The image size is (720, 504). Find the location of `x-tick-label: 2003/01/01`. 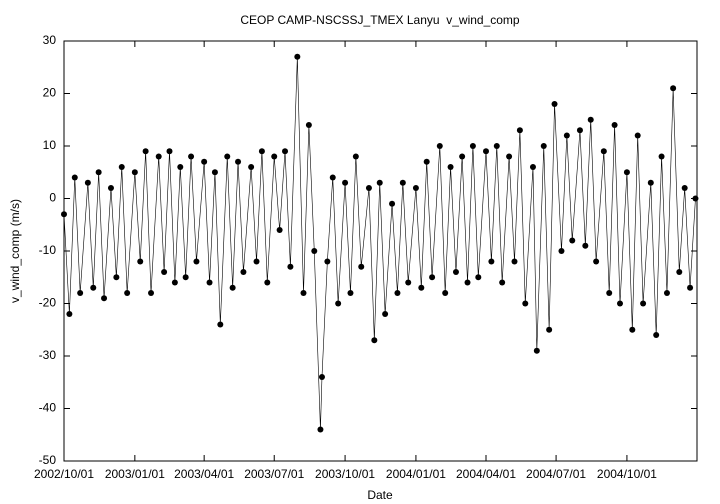

x-tick-label: 2003/01/01 is located at coordinates (135, 474).